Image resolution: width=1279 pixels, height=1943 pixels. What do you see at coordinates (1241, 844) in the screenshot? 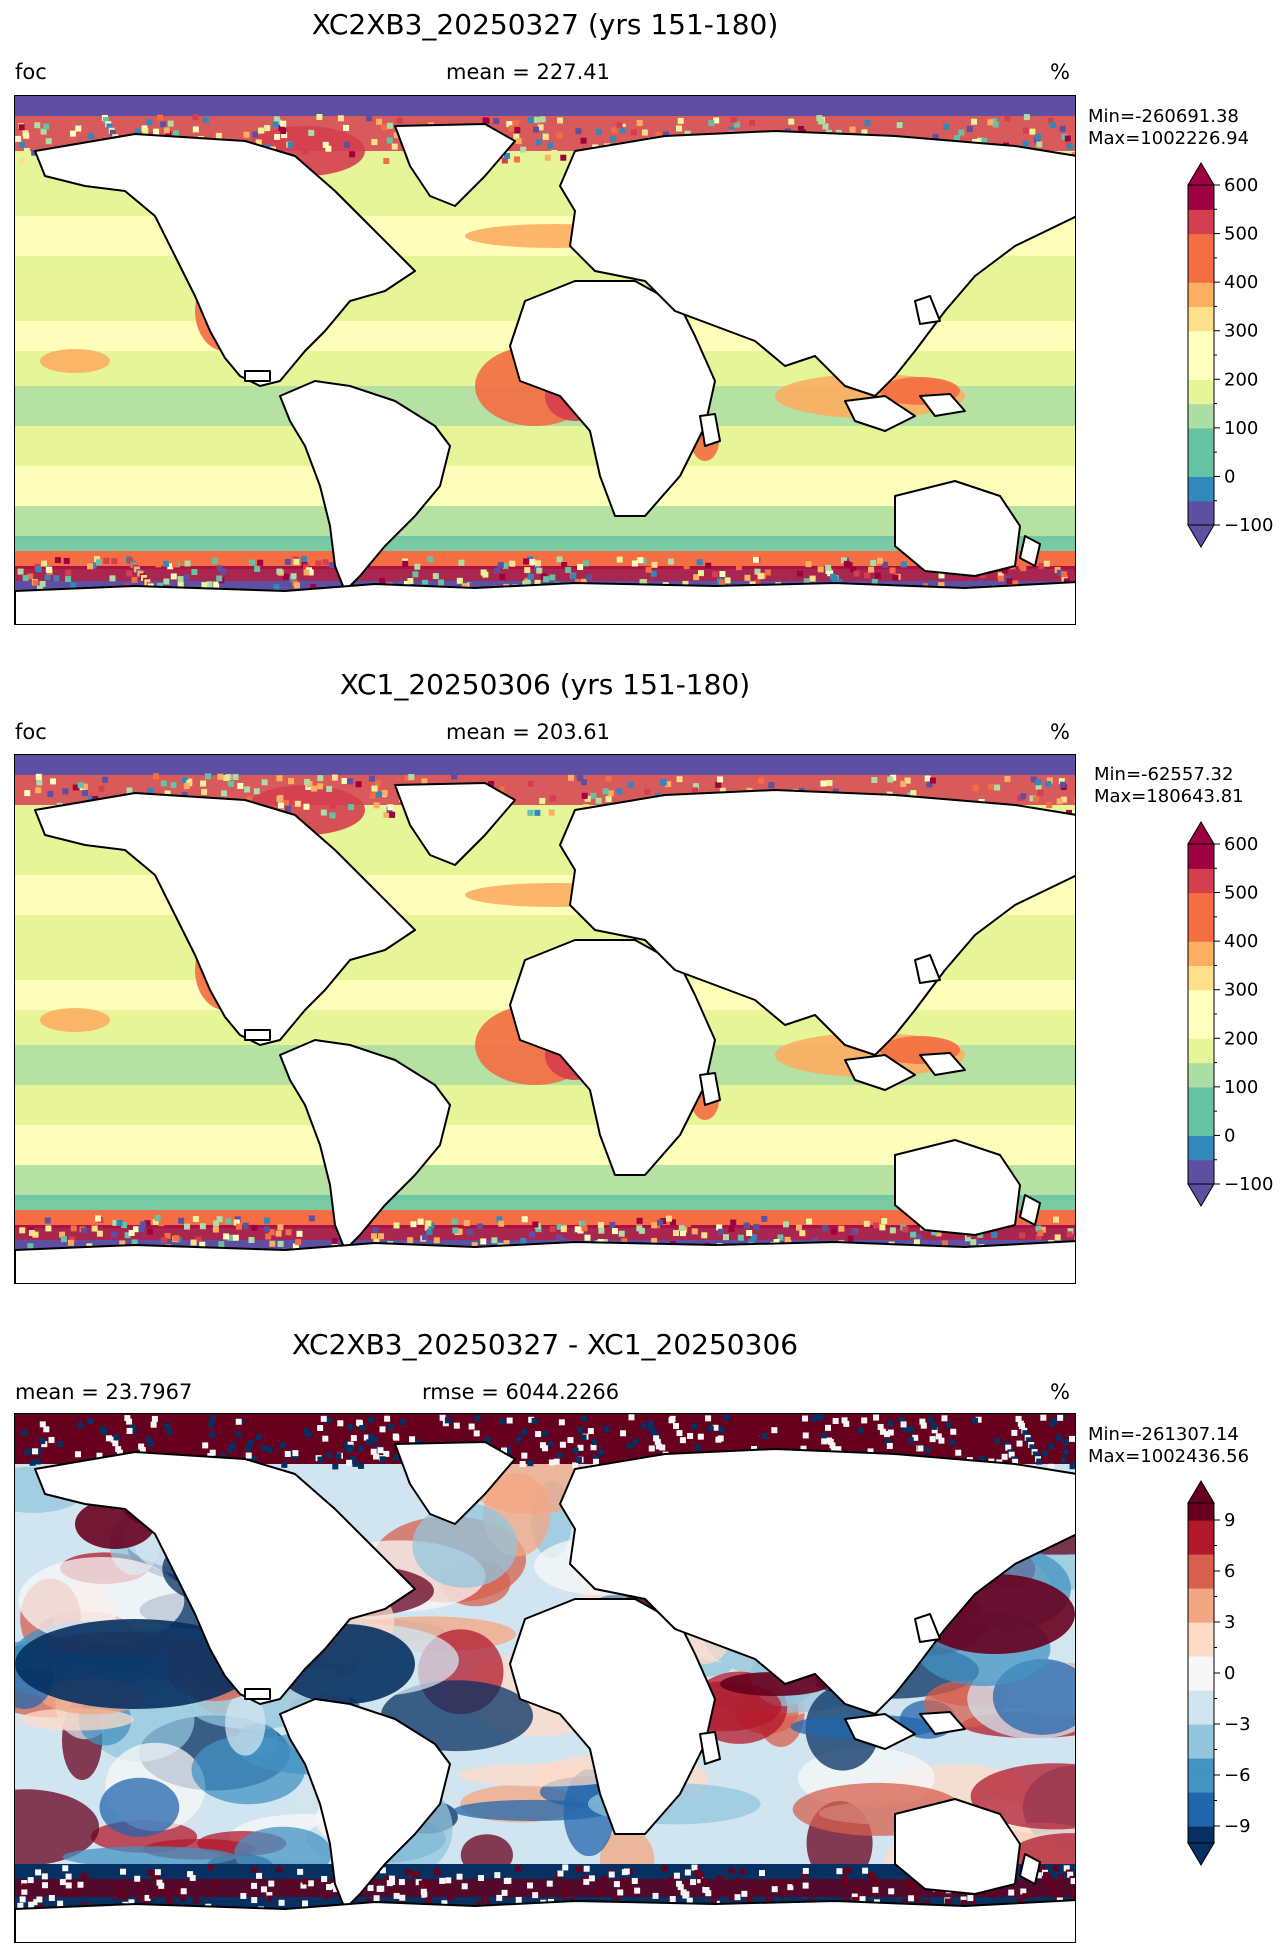
I see `colorbar-tick-label: 600` at bounding box center [1241, 844].